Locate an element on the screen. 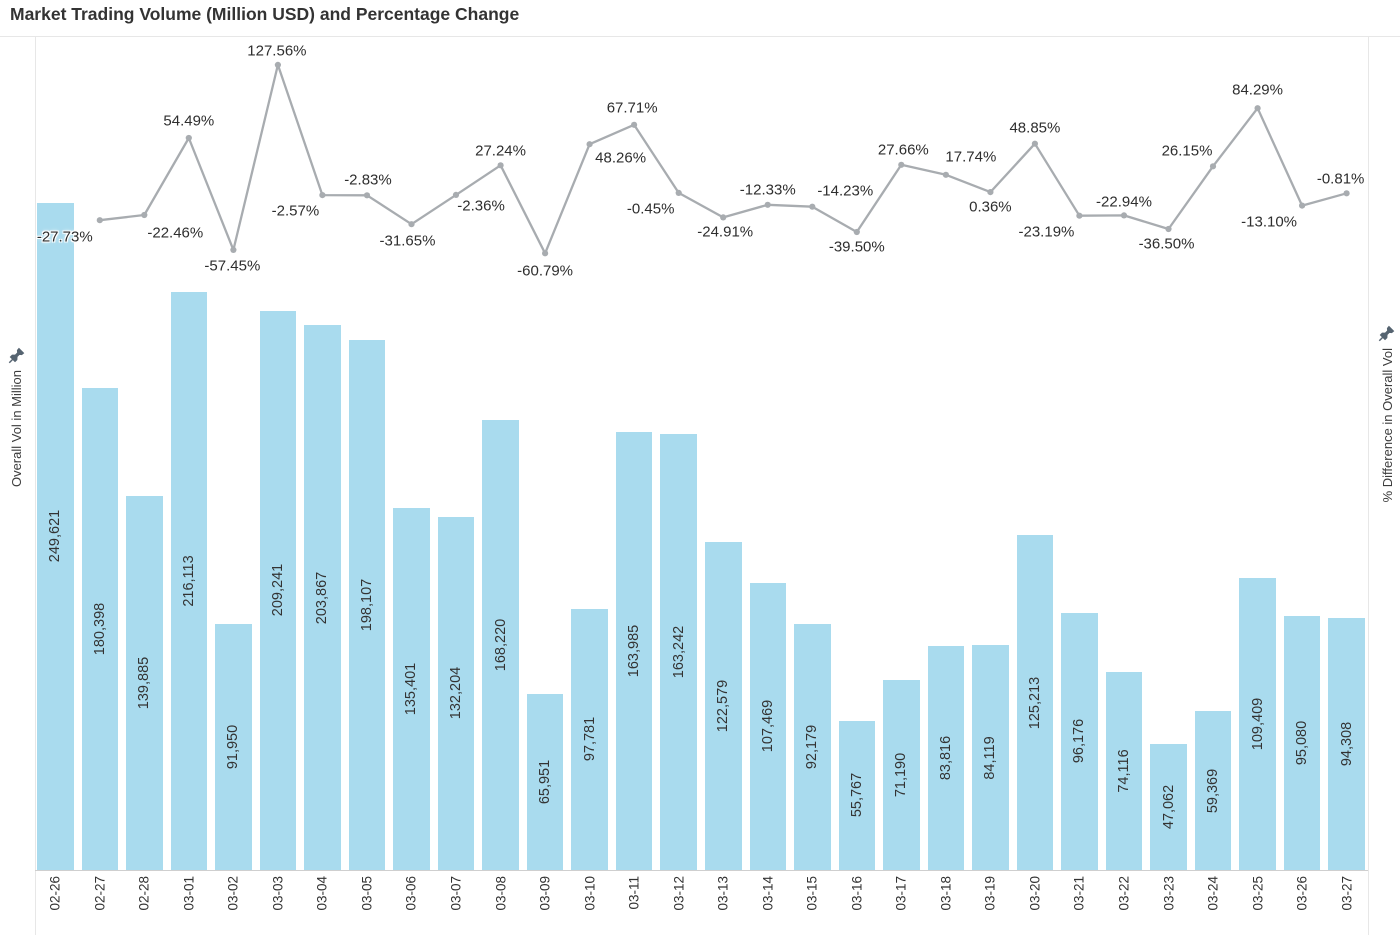  x-axis-label-03-04: 03-04 is located at coordinates (322, 893).